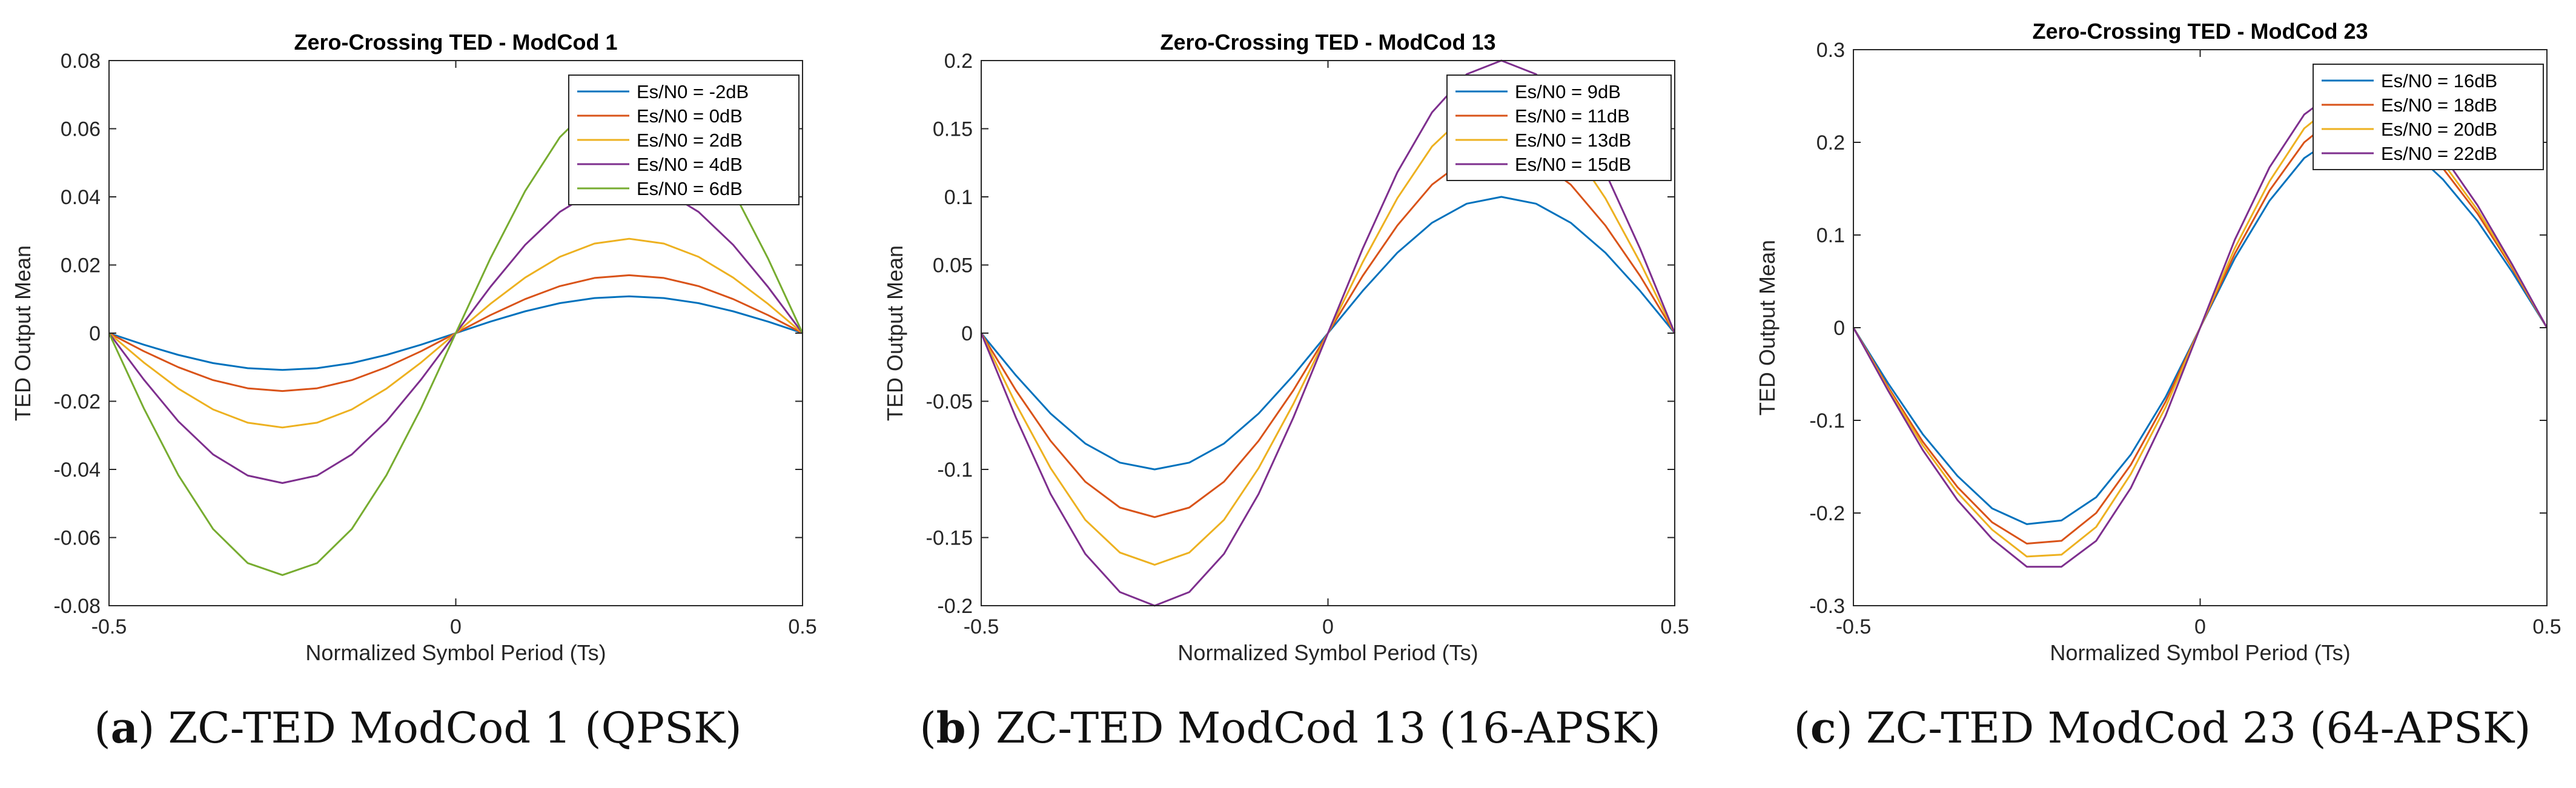 This screenshot has width=2576, height=788. Describe the element at coordinates (1573, 140) in the screenshot. I see `legend-label-3: Es/N0 = 13dB` at that location.